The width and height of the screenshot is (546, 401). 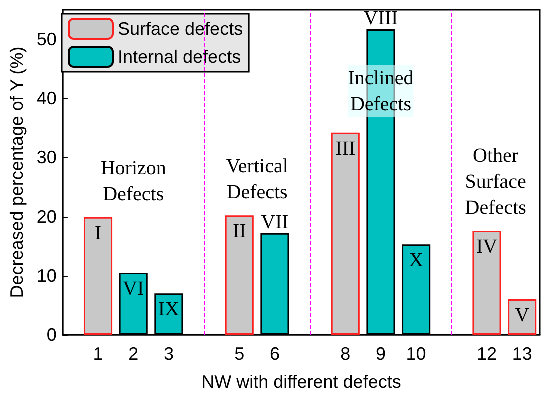 What do you see at coordinates (496, 182) in the screenshot?
I see `annotation: Other Surface Defects` at bounding box center [496, 182].